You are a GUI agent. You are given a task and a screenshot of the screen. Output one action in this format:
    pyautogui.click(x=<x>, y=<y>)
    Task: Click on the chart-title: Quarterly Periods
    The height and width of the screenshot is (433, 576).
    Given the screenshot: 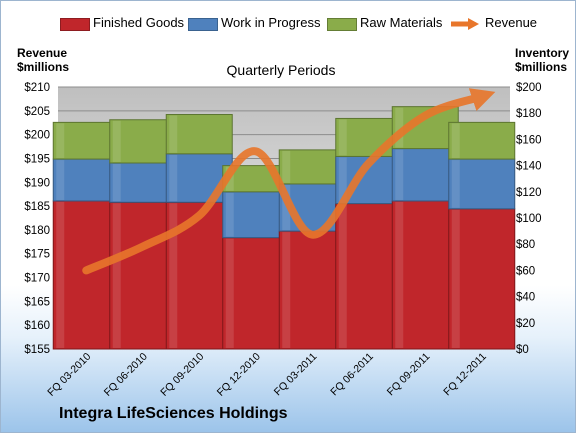 What is the action you would take?
    pyautogui.click(x=281, y=70)
    